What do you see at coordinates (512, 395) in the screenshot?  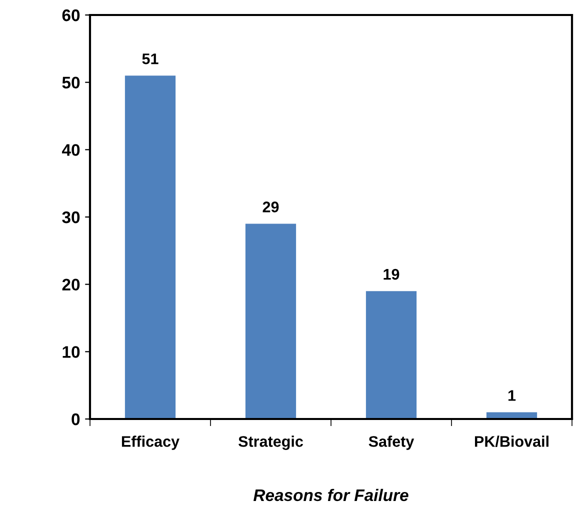 I see `data-label: 1` at bounding box center [512, 395].